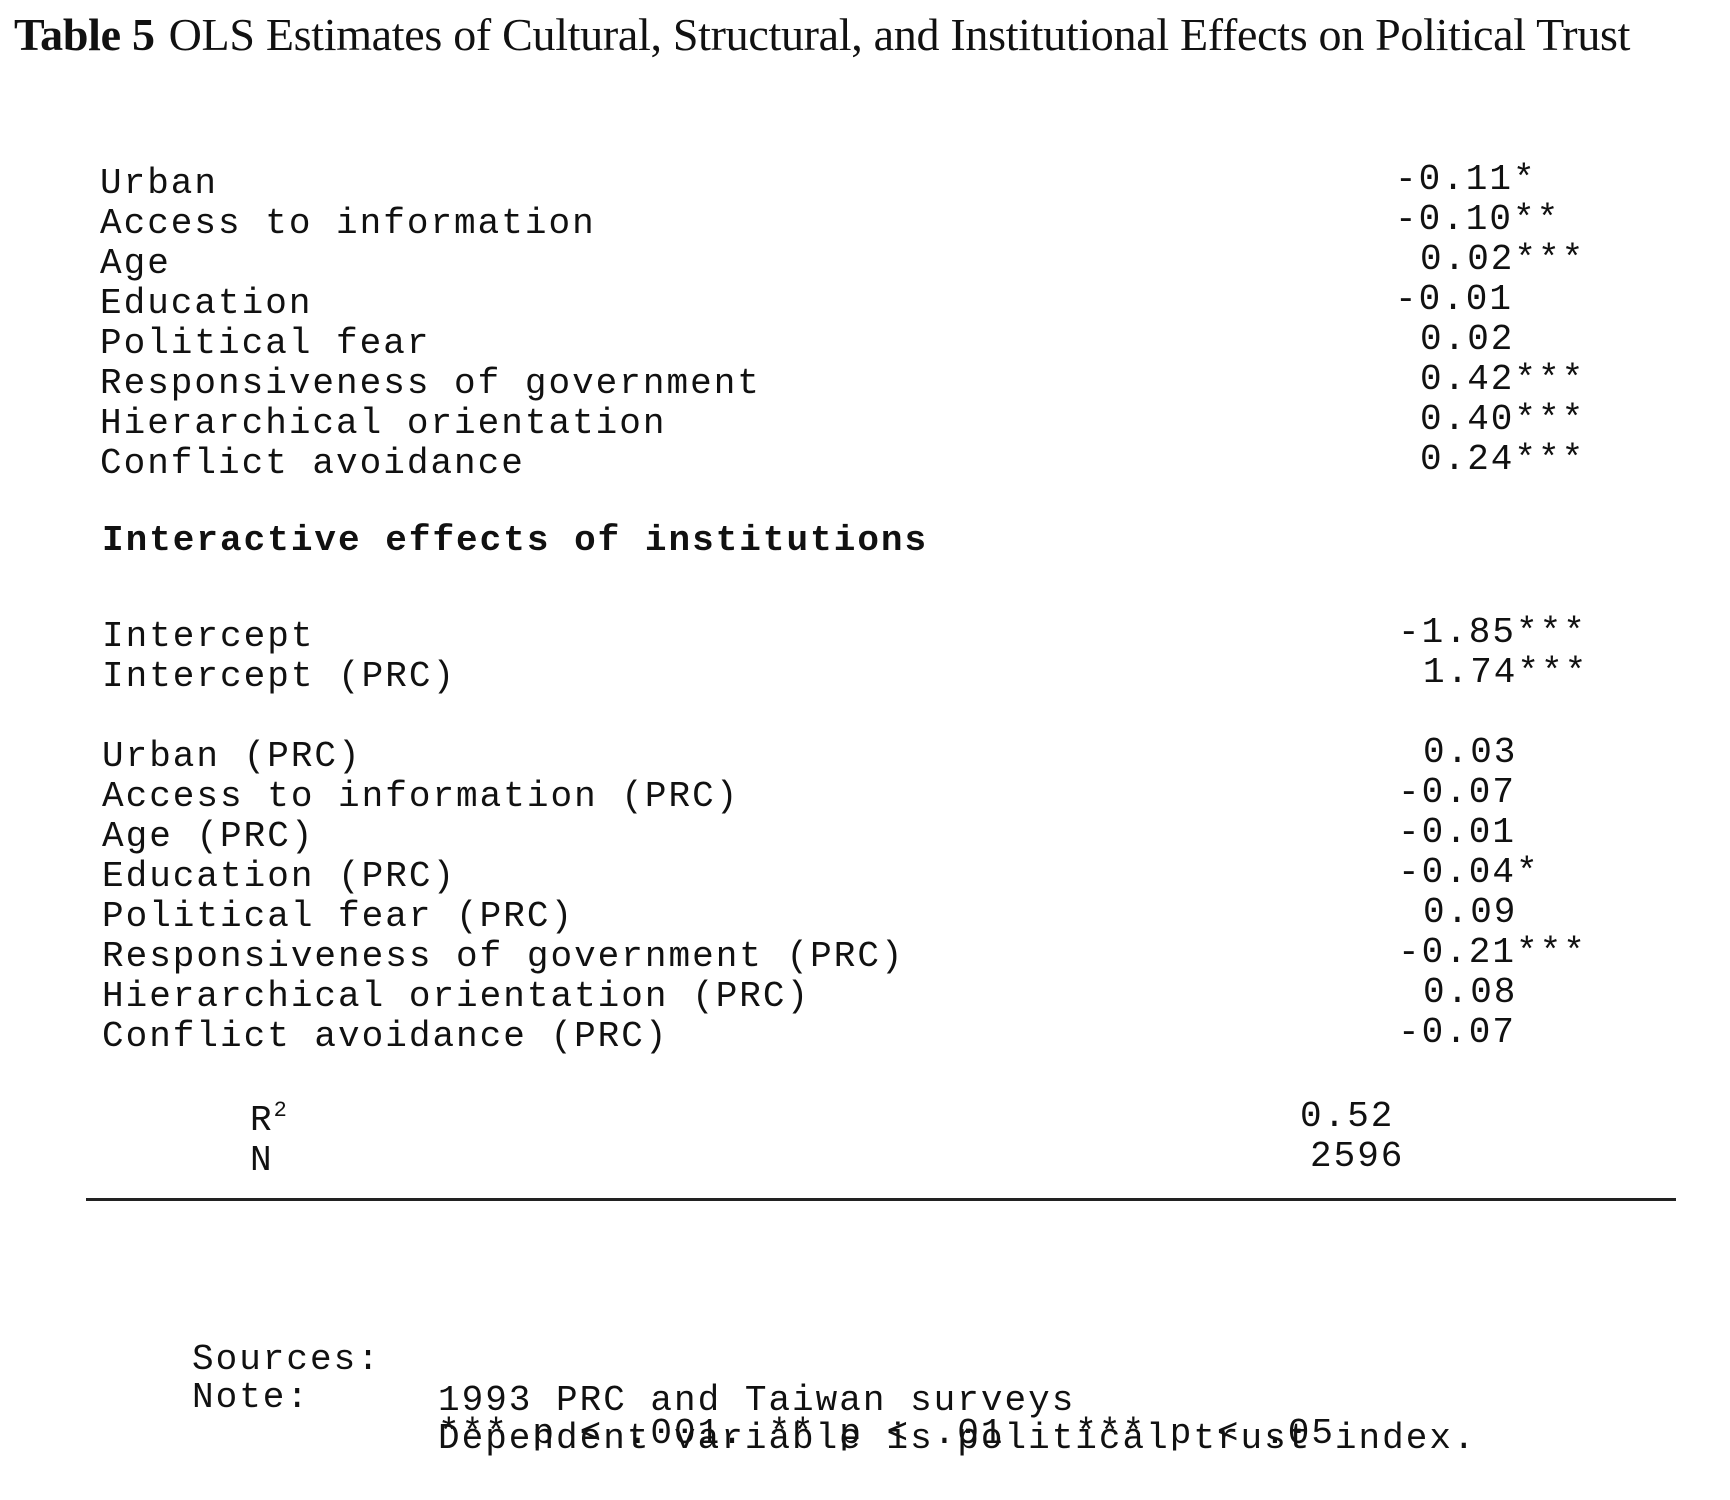 This screenshot has height=1500, width=1730. Describe the element at coordinates (515, 540) in the screenshot. I see `section-heading: Interactive effects of institutions` at that location.